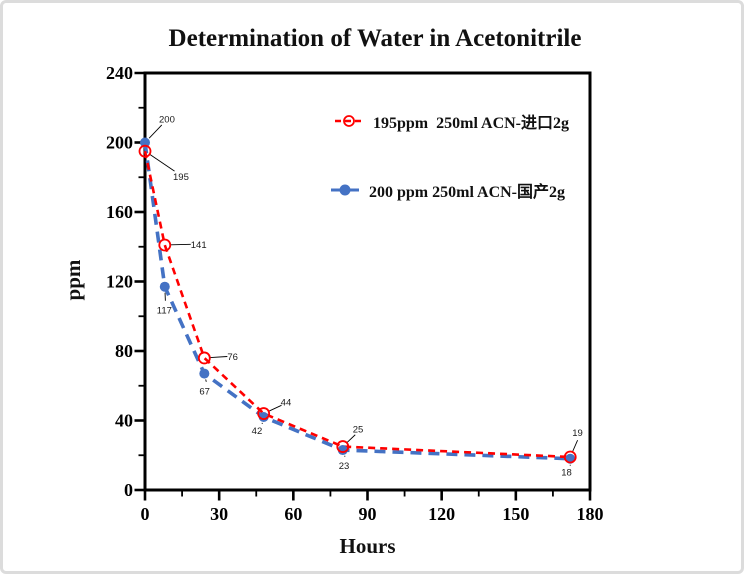 This screenshot has height=574, width=744. What do you see at coordinates (566, 473) in the screenshot?
I see `data-point-label: 18` at bounding box center [566, 473].